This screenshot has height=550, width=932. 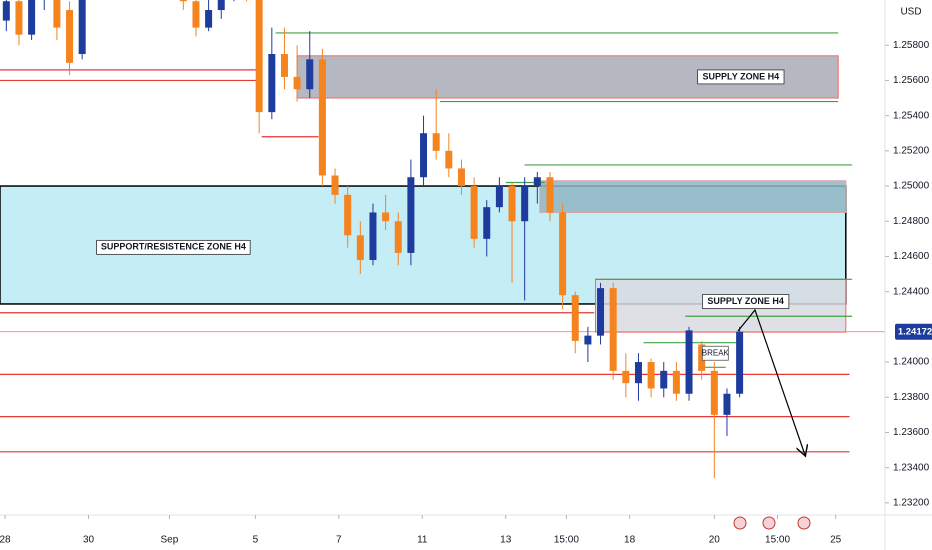 What do you see at coordinates (89, 540) in the screenshot?
I see `x-tick-label: 30` at bounding box center [89, 540].